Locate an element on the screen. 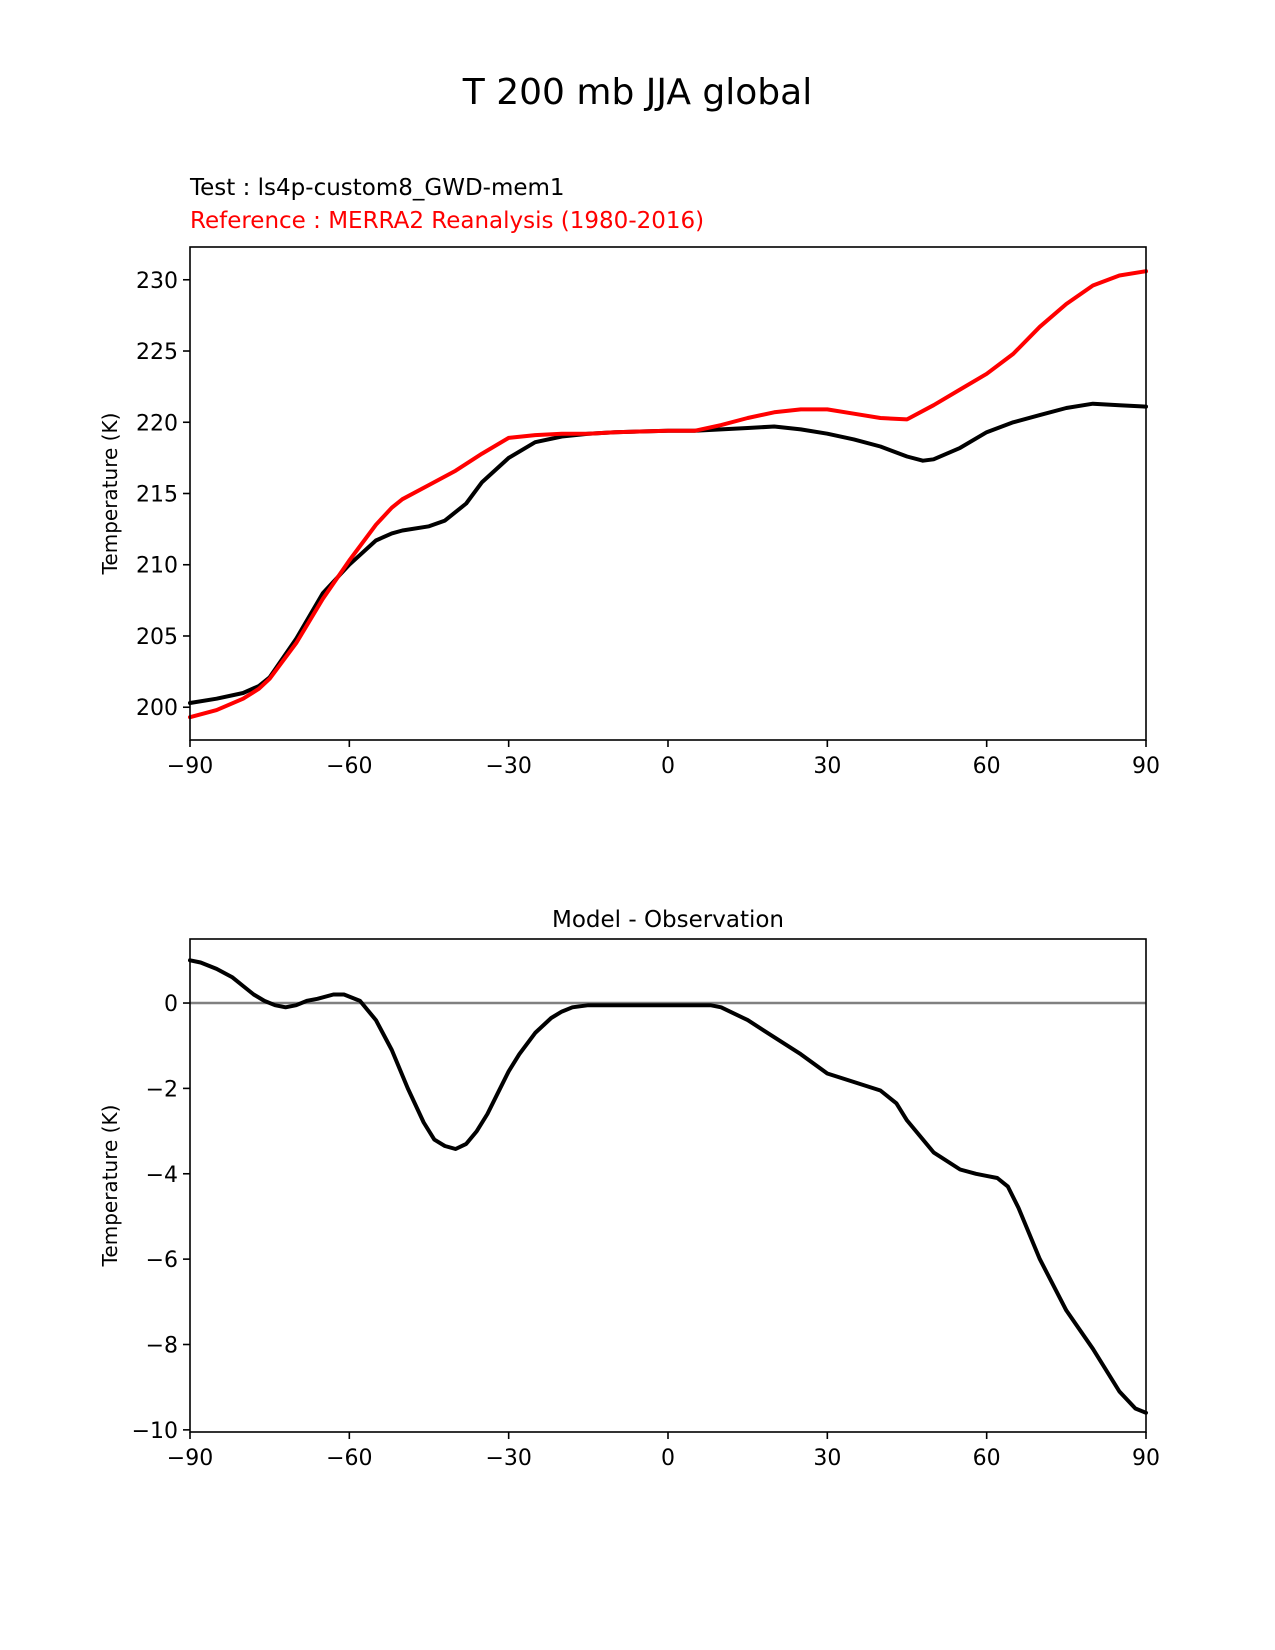  bottom-xtick-label: 30 is located at coordinates (827, 1458).